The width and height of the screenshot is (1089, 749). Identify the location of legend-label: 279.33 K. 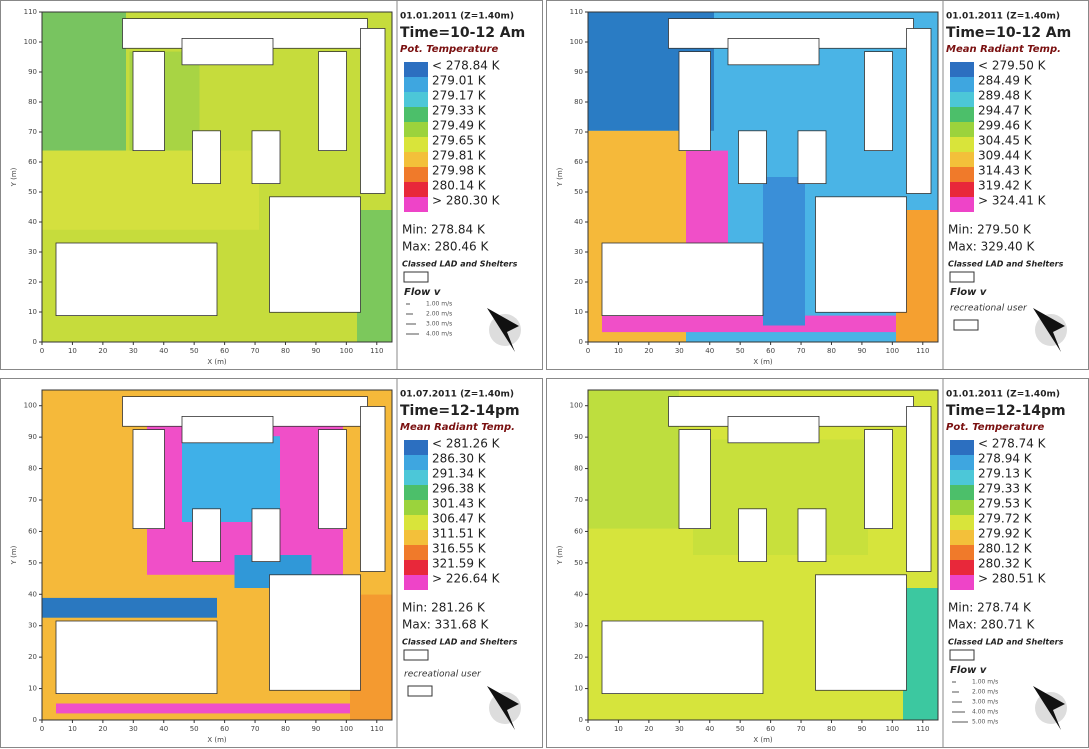
(459, 111).